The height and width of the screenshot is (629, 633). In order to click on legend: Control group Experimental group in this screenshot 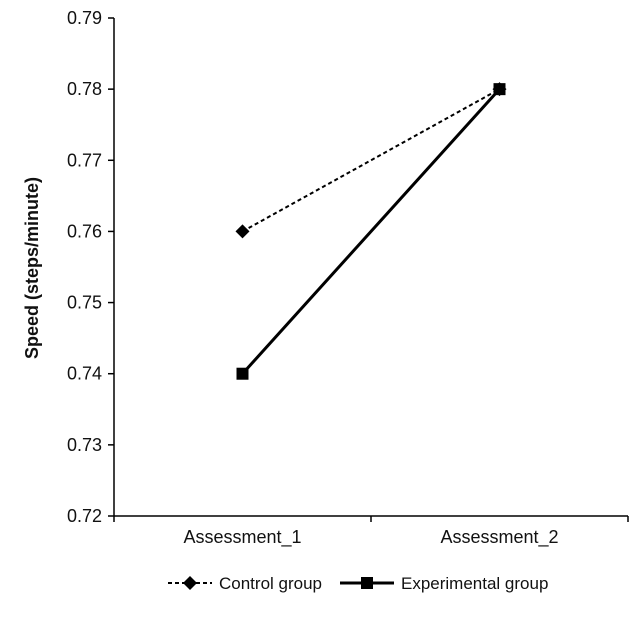, I will do `click(358, 583)`.